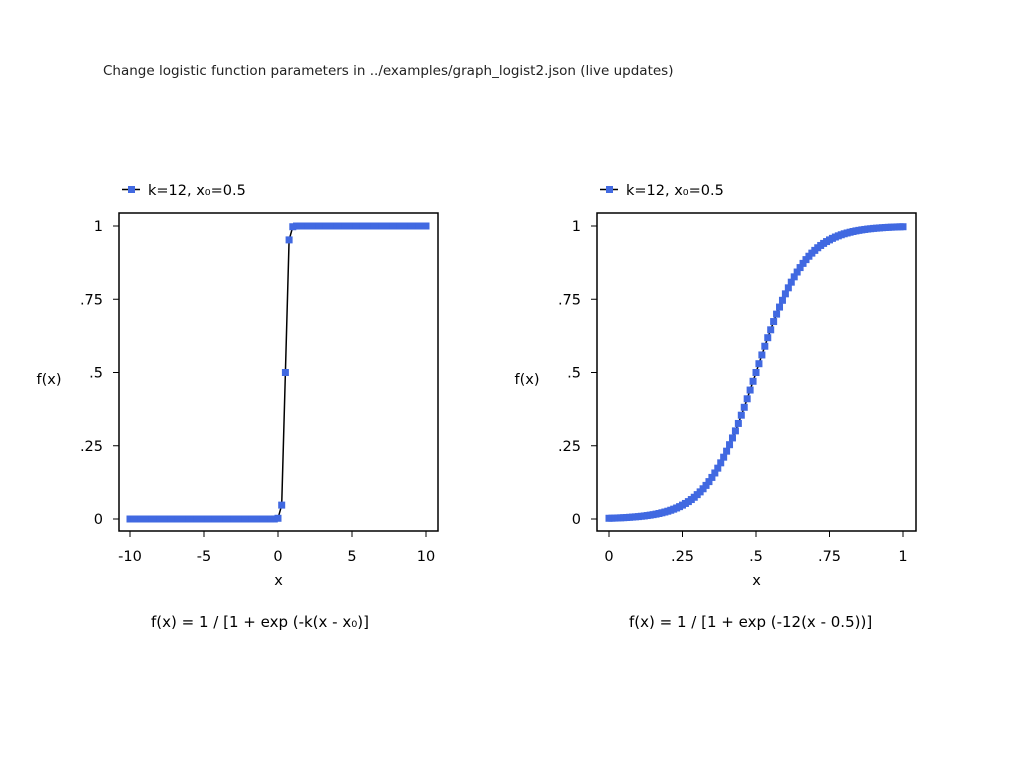  What do you see at coordinates (609, 189) in the screenshot?
I see `chart-right-legend-marker` at bounding box center [609, 189].